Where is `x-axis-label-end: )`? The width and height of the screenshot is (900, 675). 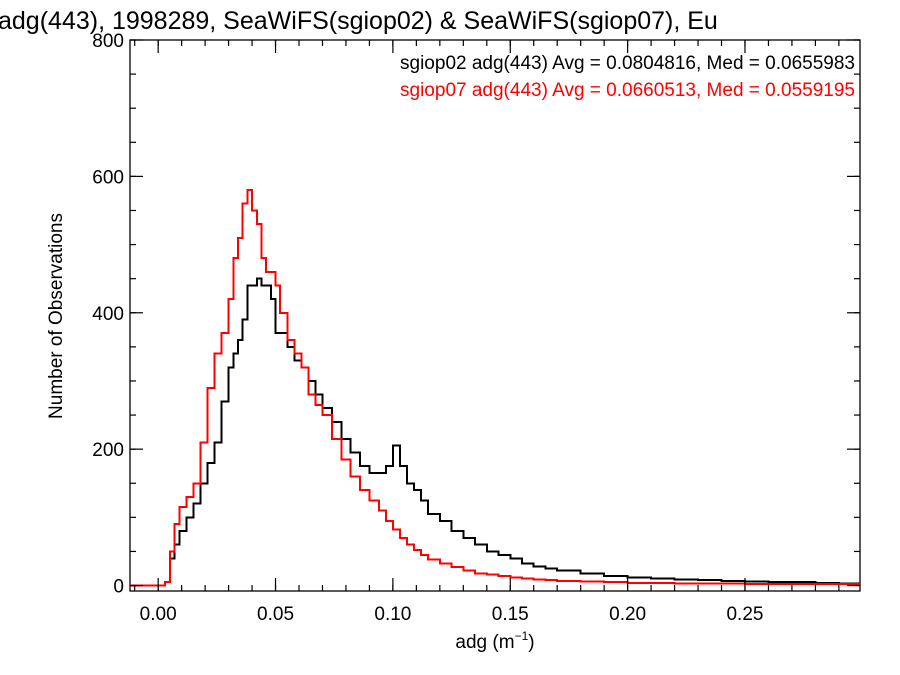
x-axis-label-end: ) is located at coordinates (531, 642).